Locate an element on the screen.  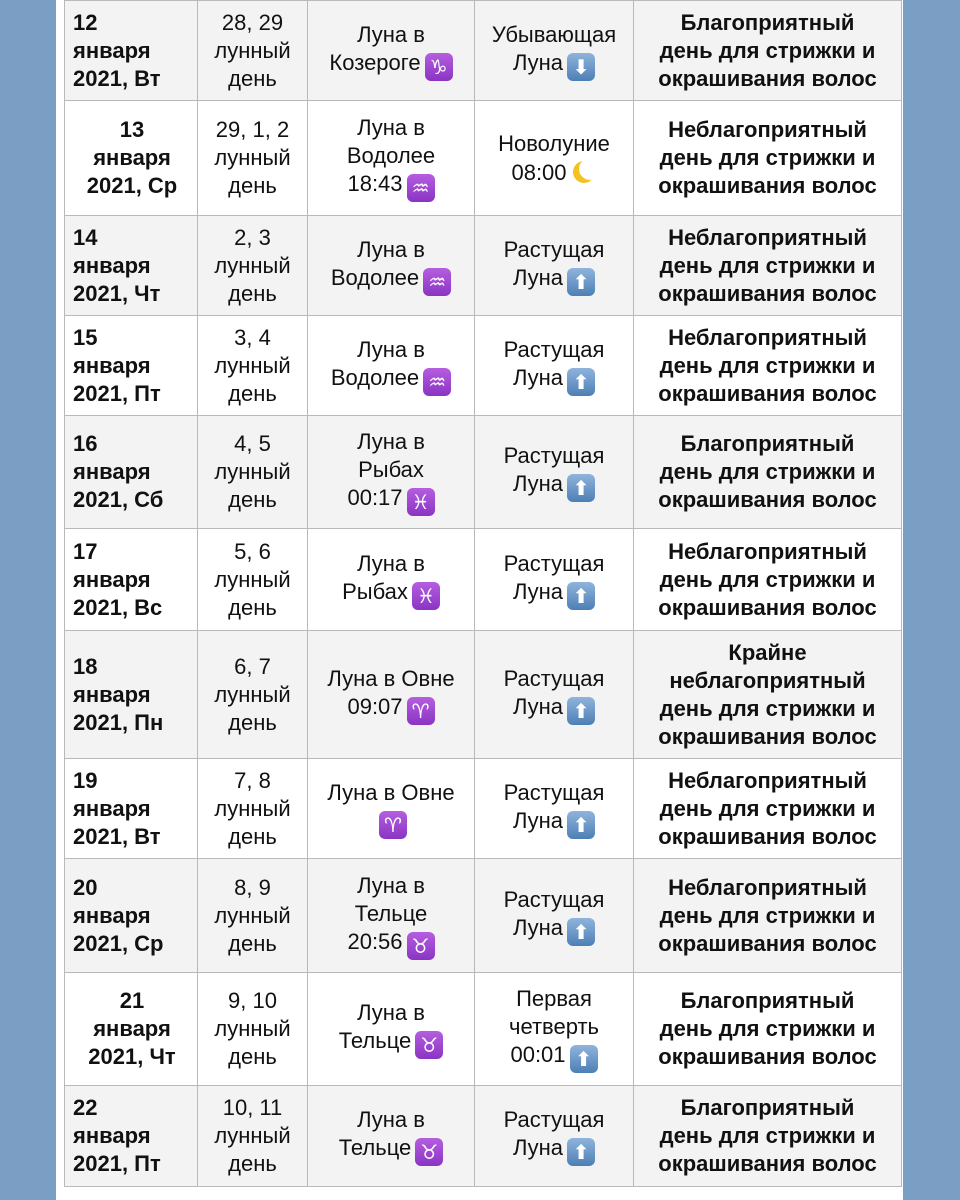
cell-line: 2021, Чт is located at coordinates (132, 294).